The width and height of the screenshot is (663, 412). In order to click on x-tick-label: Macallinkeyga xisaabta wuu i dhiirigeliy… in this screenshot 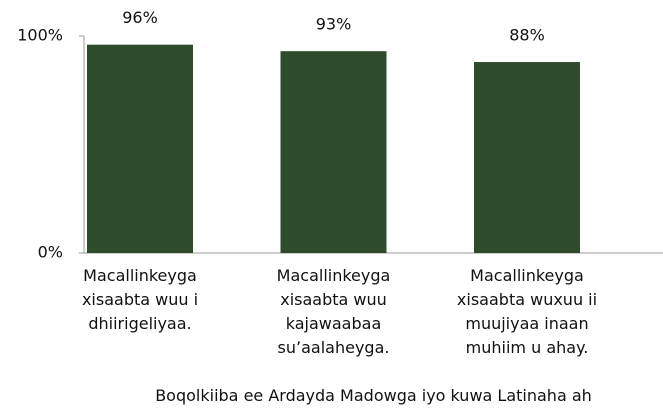, I will do `click(140, 299)`.